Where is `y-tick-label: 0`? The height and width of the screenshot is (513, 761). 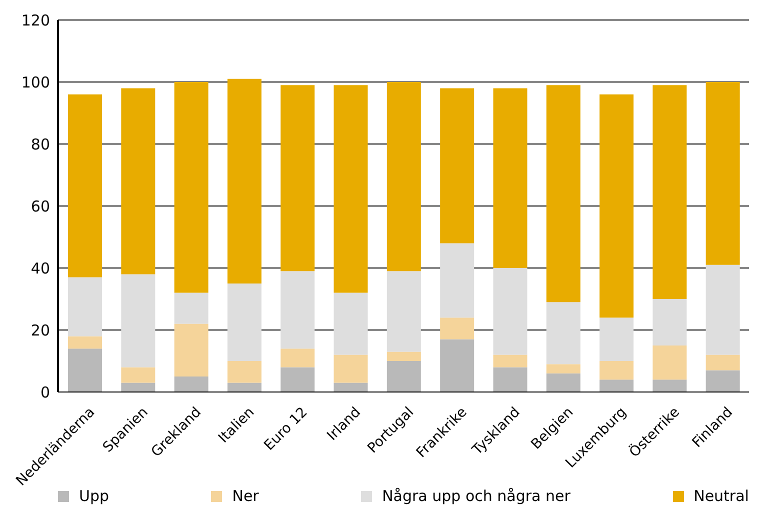 y-tick-label: 0 is located at coordinates (45, 392).